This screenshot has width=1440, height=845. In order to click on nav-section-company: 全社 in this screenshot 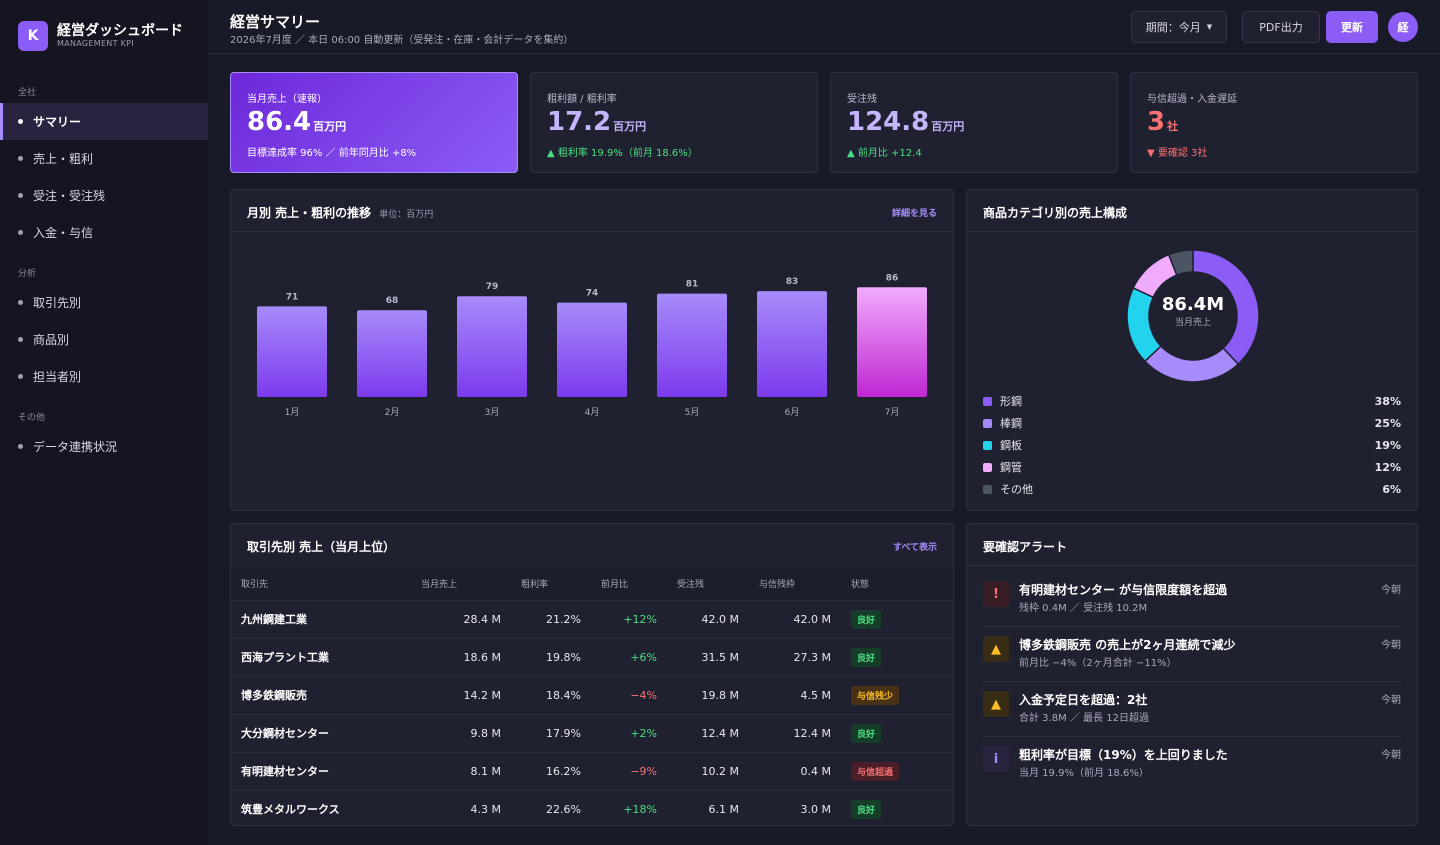, I will do `click(27, 93)`.